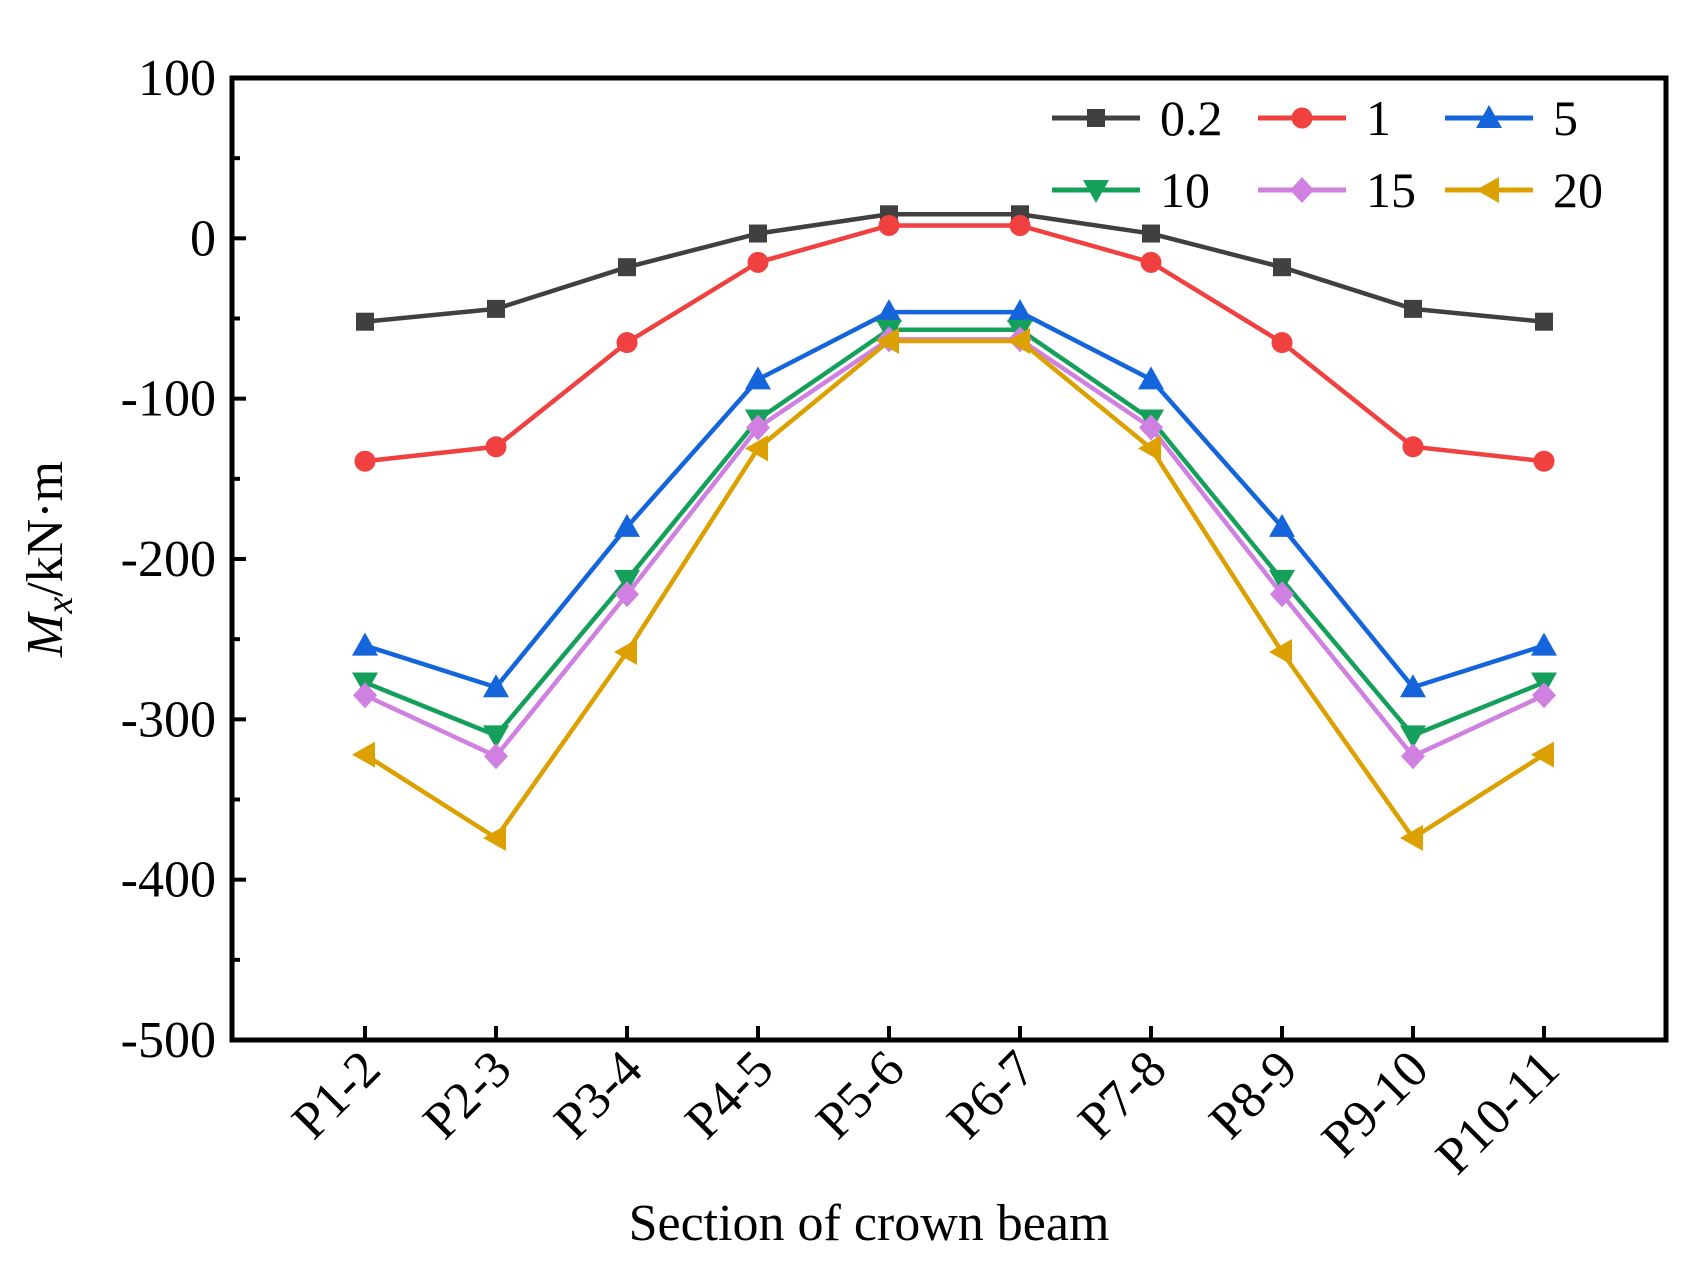 The height and width of the screenshot is (1266, 1689). What do you see at coordinates (1391, 190) in the screenshot?
I see `legend-label: 15` at bounding box center [1391, 190].